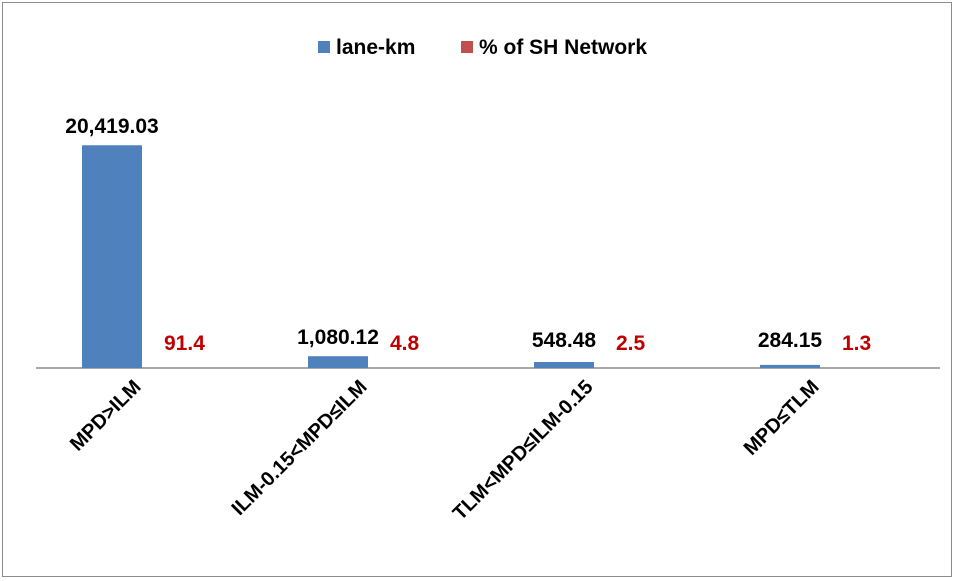 Image resolution: width=956 pixels, height=581 pixels. What do you see at coordinates (375, 47) in the screenshot?
I see `legend-label-lane-km: lane-km` at bounding box center [375, 47].